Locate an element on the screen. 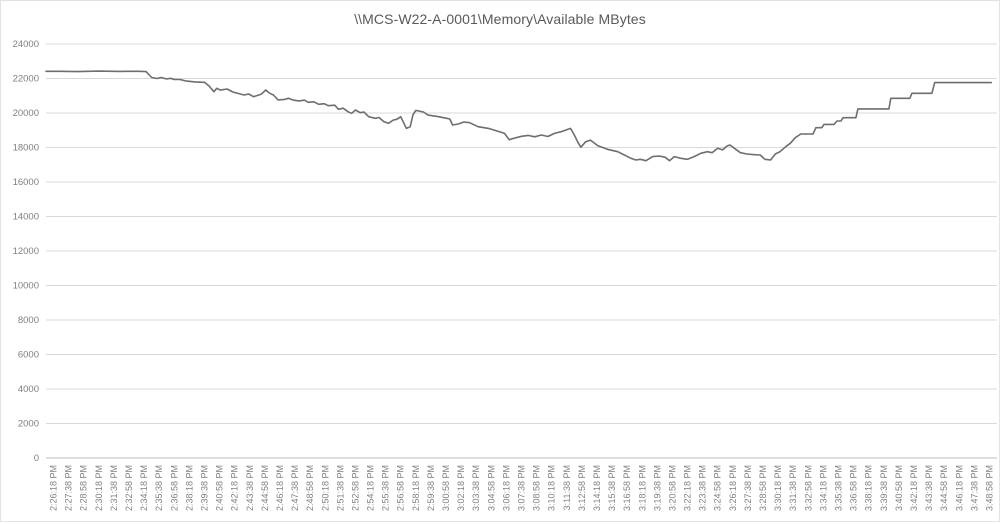  x-tick-label: 3:38:18 PM is located at coordinates (869, 488).